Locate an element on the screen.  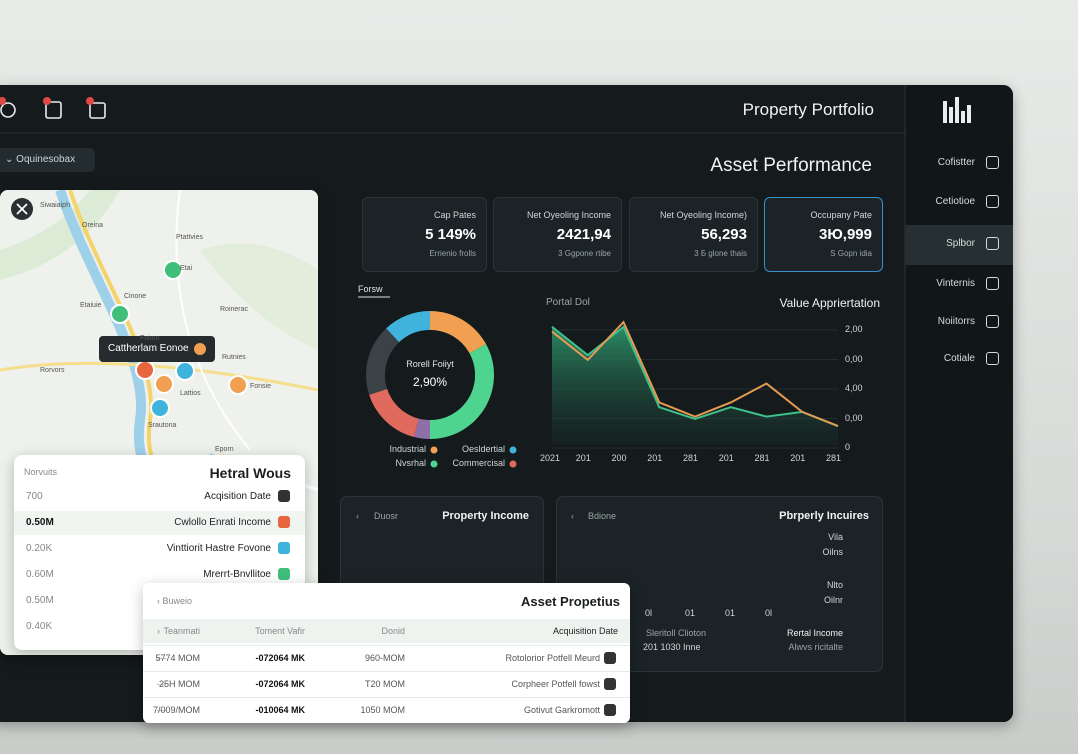
sidebar-bg is located at coordinates (959, 403).